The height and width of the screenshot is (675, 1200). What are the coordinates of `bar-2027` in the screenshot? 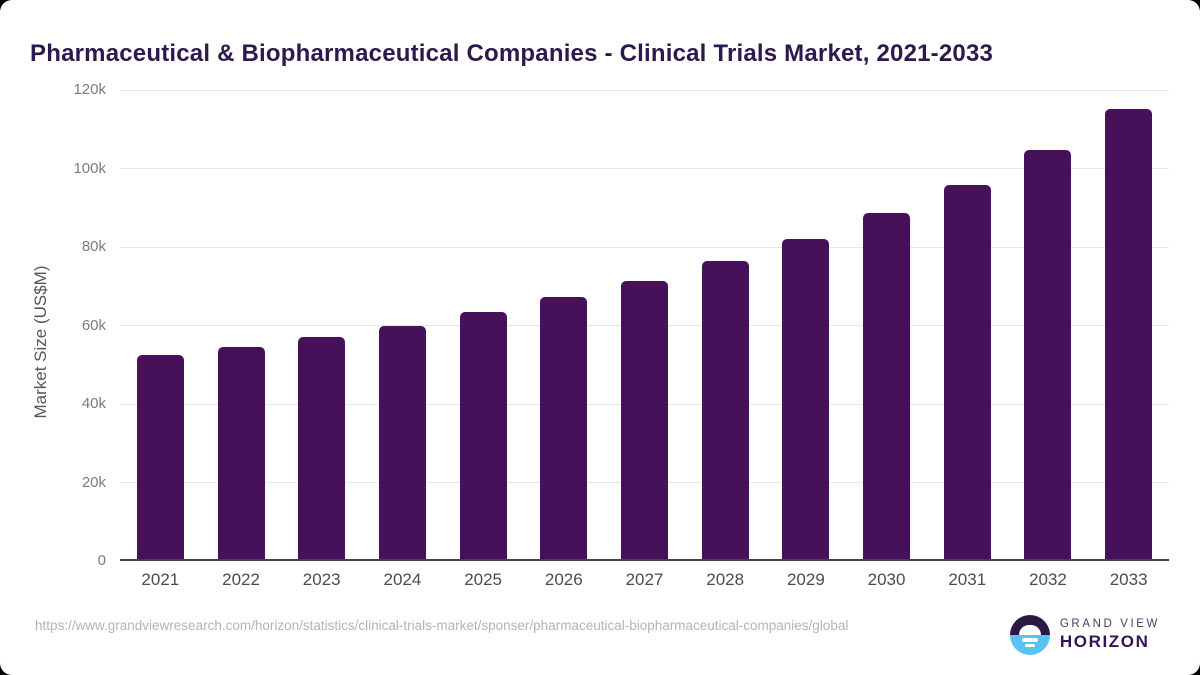 It's located at (644, 419).